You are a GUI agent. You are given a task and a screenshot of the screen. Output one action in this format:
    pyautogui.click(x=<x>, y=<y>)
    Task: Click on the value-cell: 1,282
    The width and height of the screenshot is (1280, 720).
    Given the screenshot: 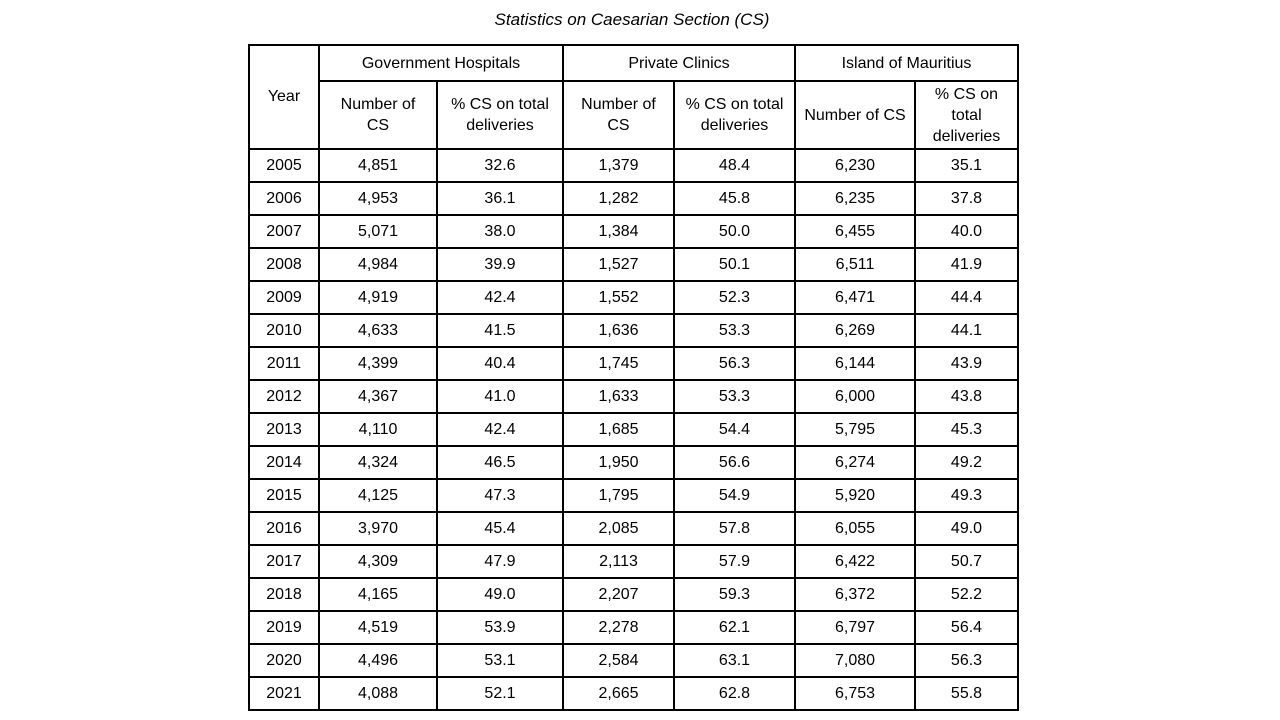 What is the action you would take?
    pyautogui.click(x=618, y=198)
    